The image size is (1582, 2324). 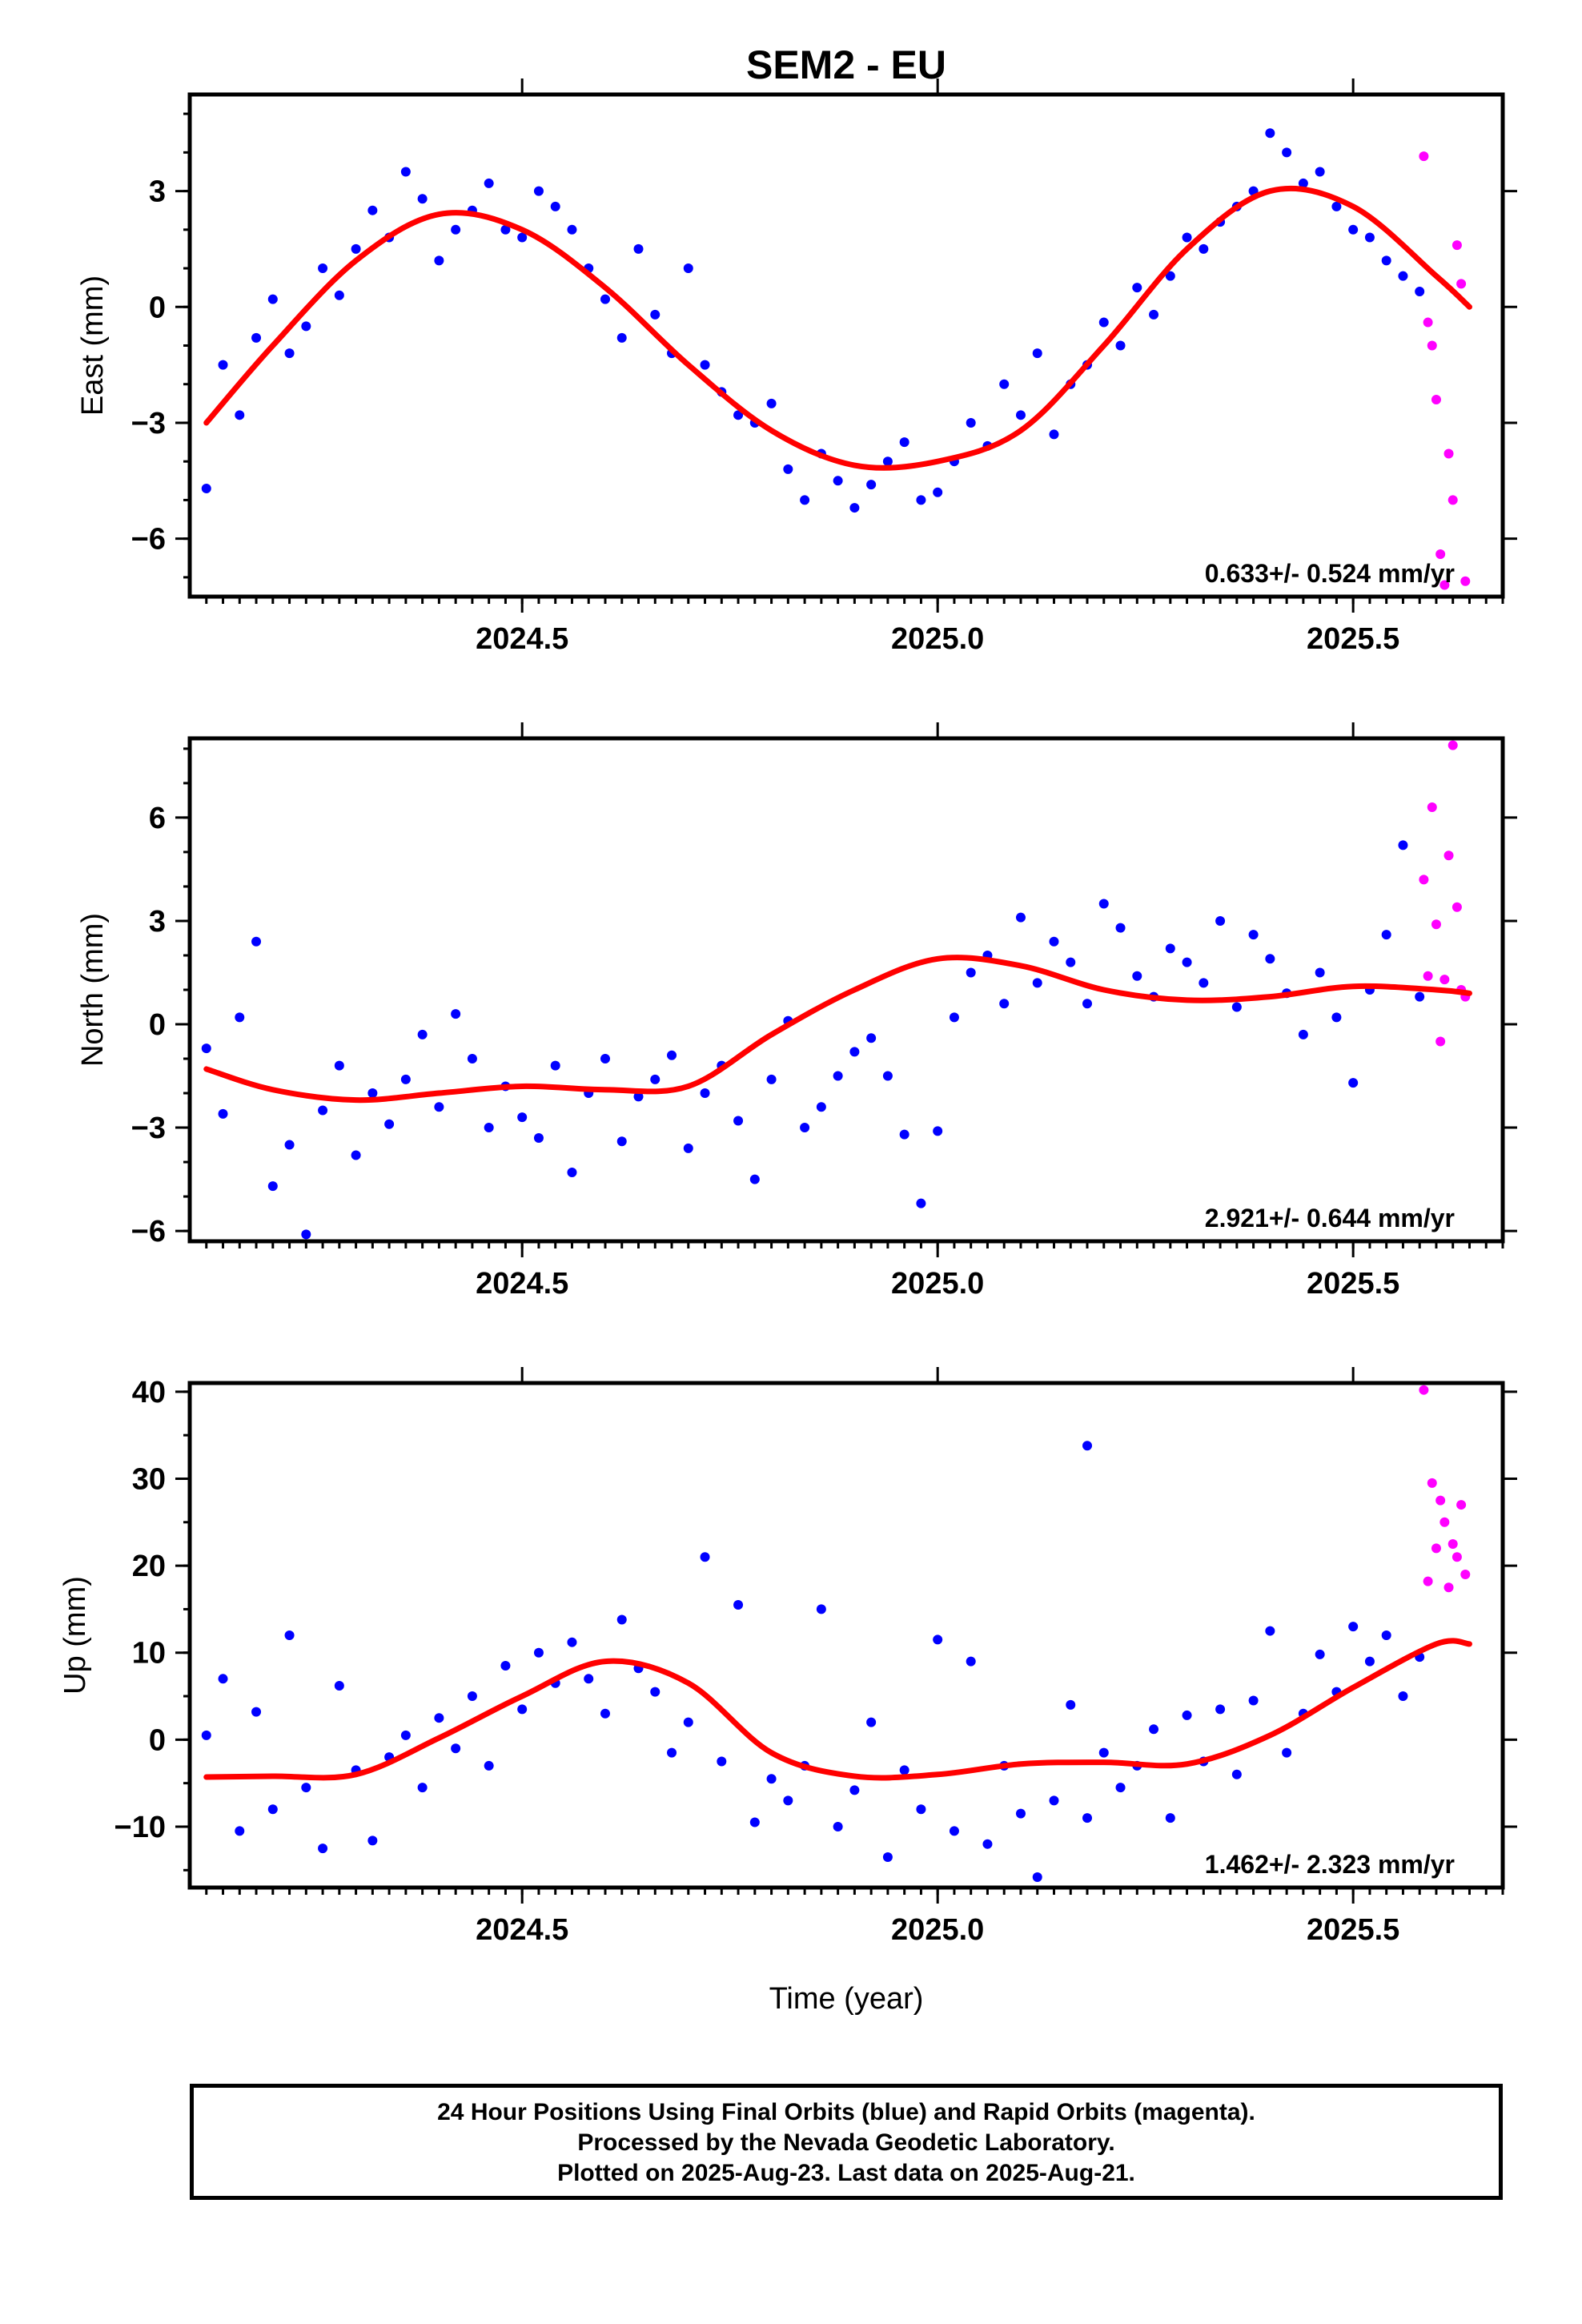 What do you see at coordinates (157, 818) in the screenshot?
I see `y-tick-label: 6` at bounding box center [157, 818].